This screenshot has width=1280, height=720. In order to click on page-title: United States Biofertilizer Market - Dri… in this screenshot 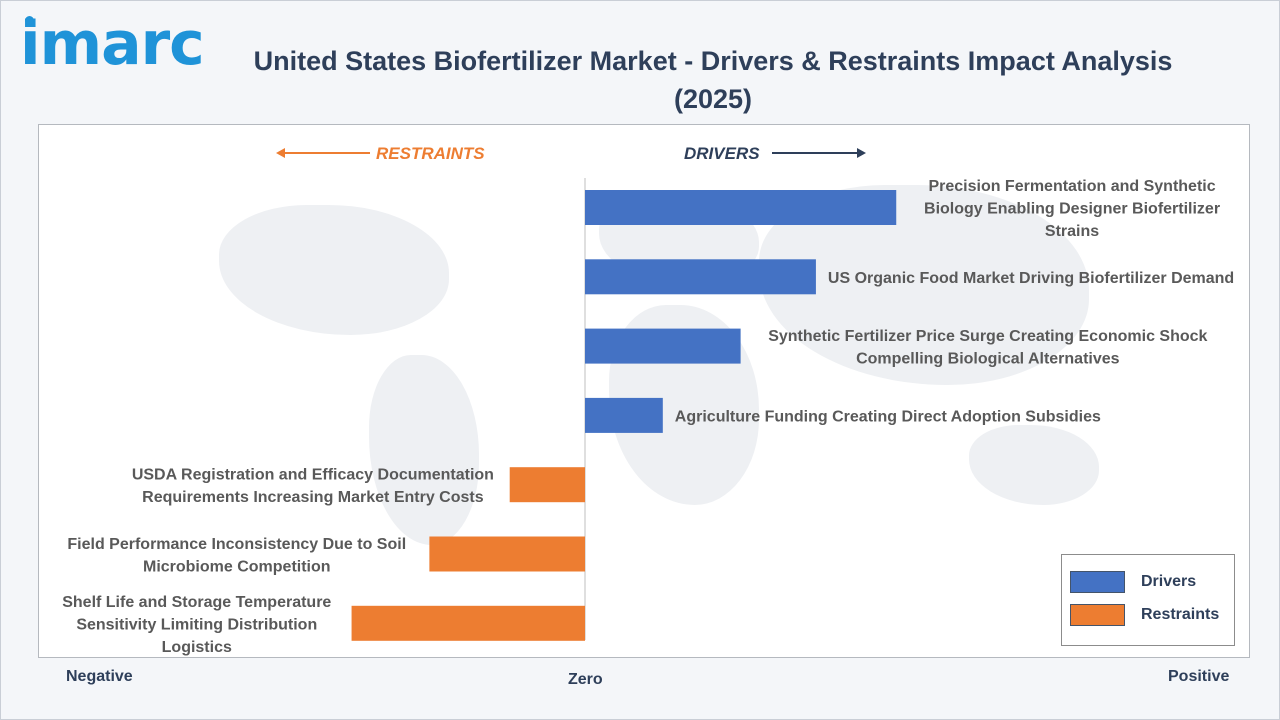, I will do `click(713, 80)`.